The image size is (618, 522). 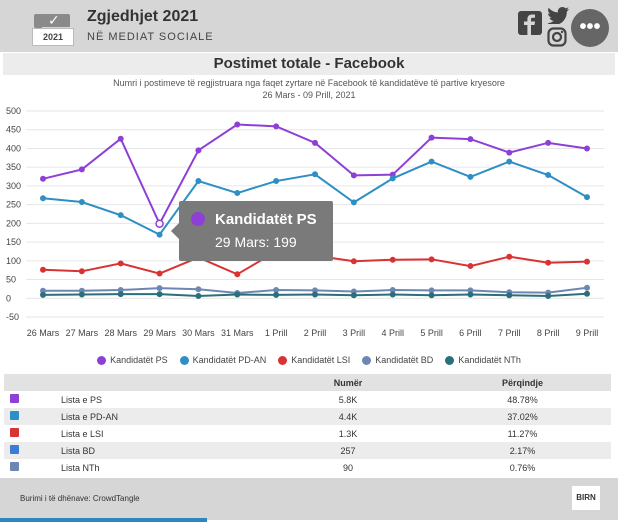 I want to click on y-tick-label: 50, so click(x=11, y=280).